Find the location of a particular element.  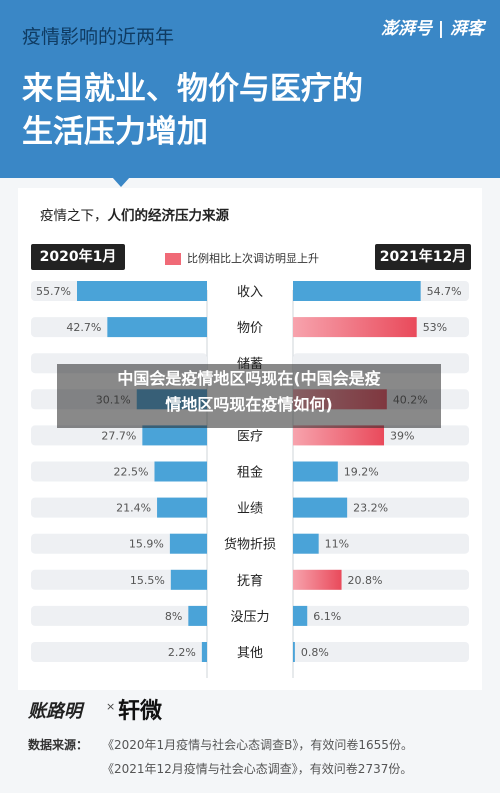

logo-left: 账路明 is located at coordinates (55, 711).